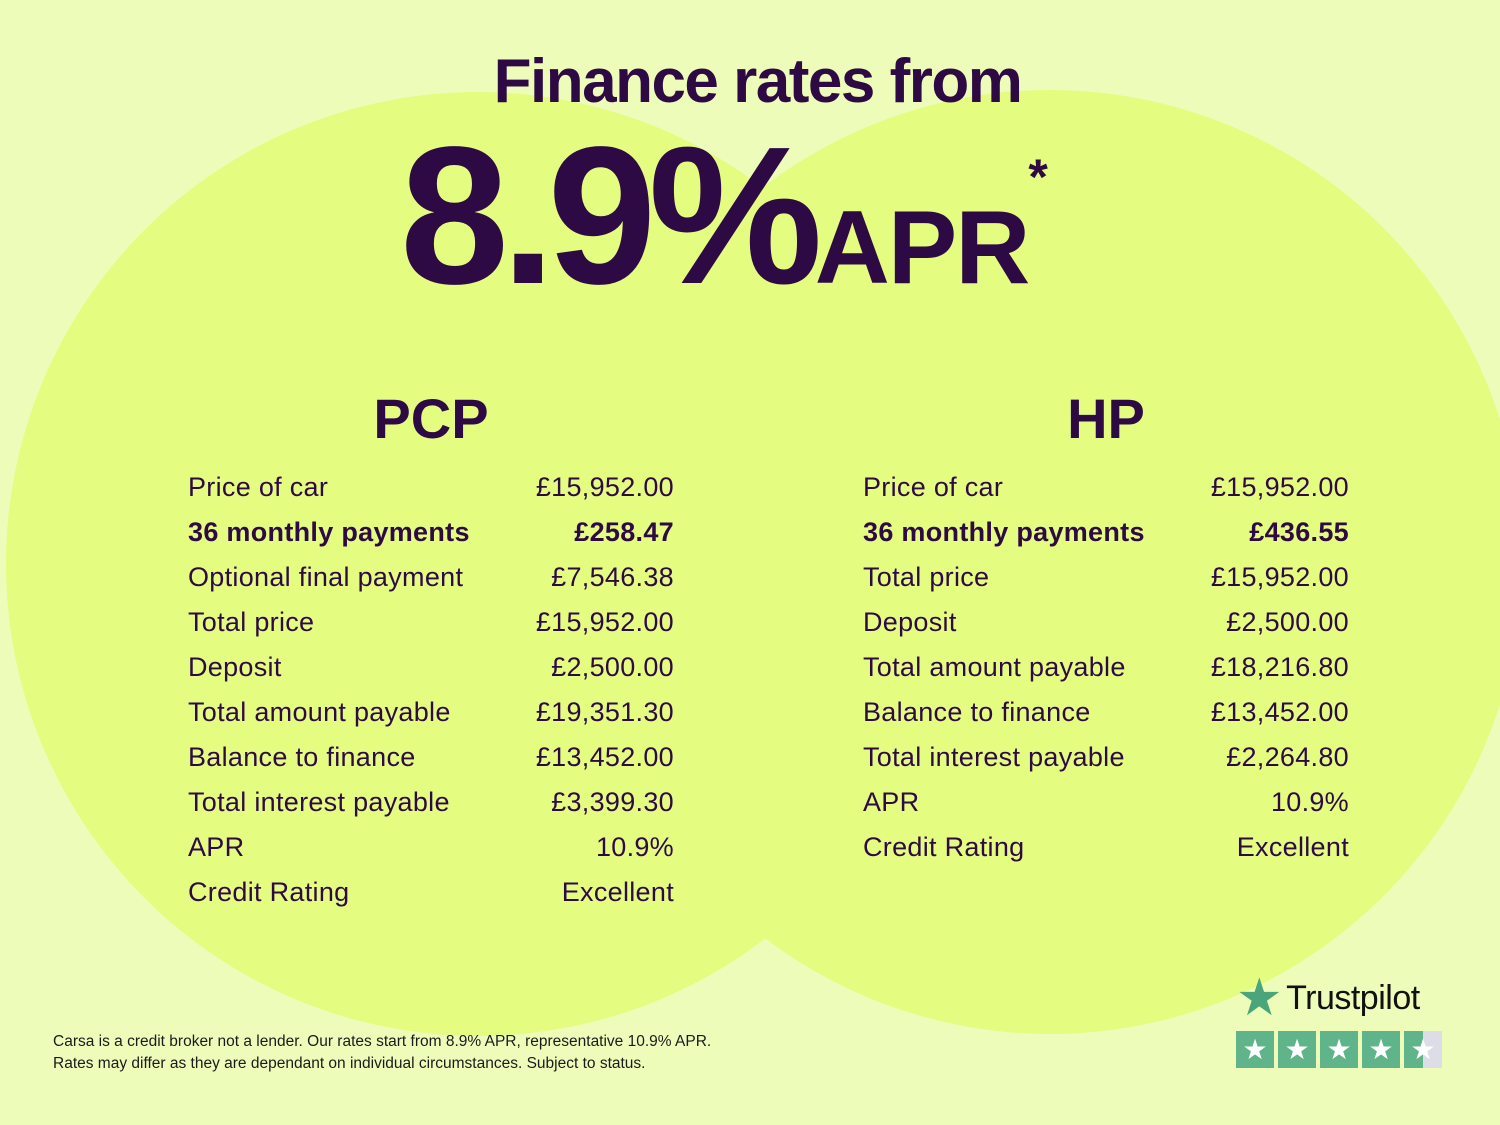 This screenshot has height=1125, width=1500. What do you see at coordinates (612, 801) in the screenshot?
I see `row-value: £3,399.30` at bounding box center [612, 801].